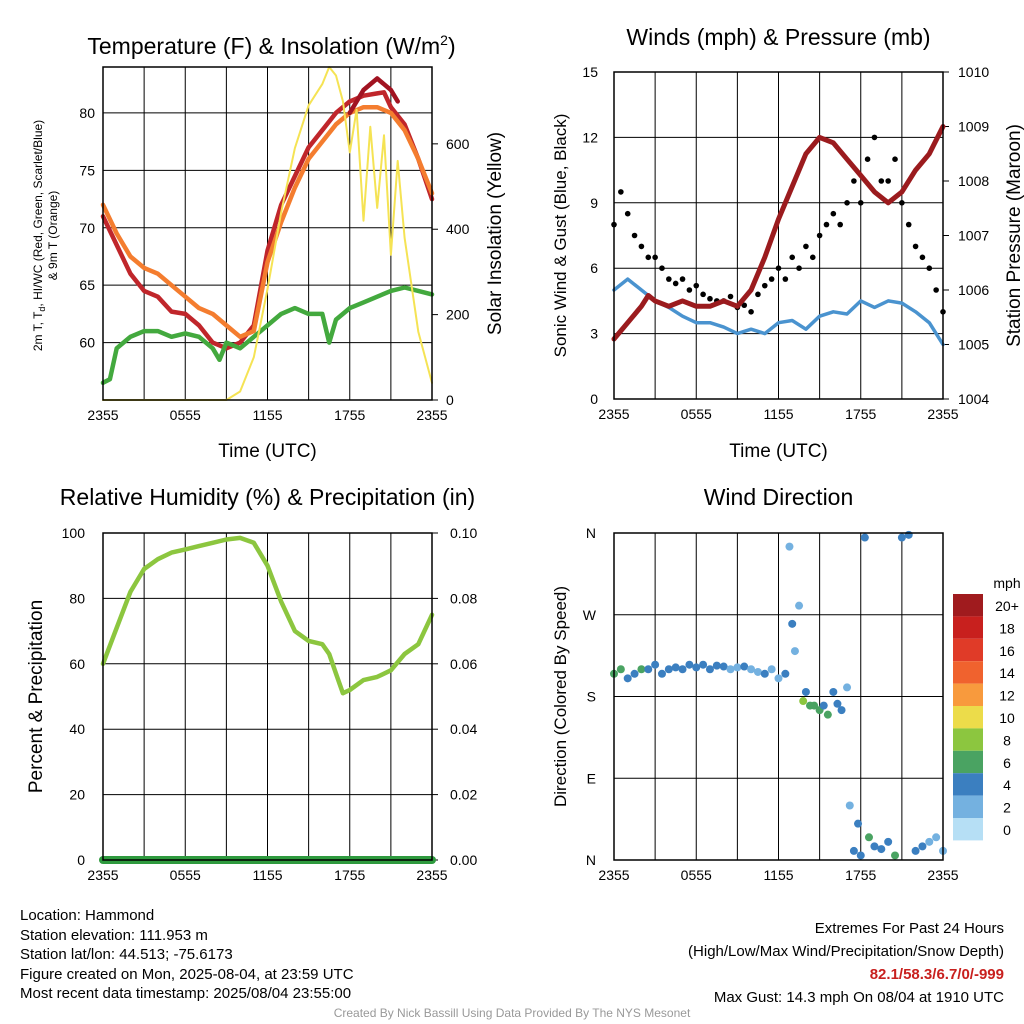 The image size is (1024, 1024). Describe the element at coordinates (590, 615) in the screenshot. I see `y-tick-label: W` at that location.